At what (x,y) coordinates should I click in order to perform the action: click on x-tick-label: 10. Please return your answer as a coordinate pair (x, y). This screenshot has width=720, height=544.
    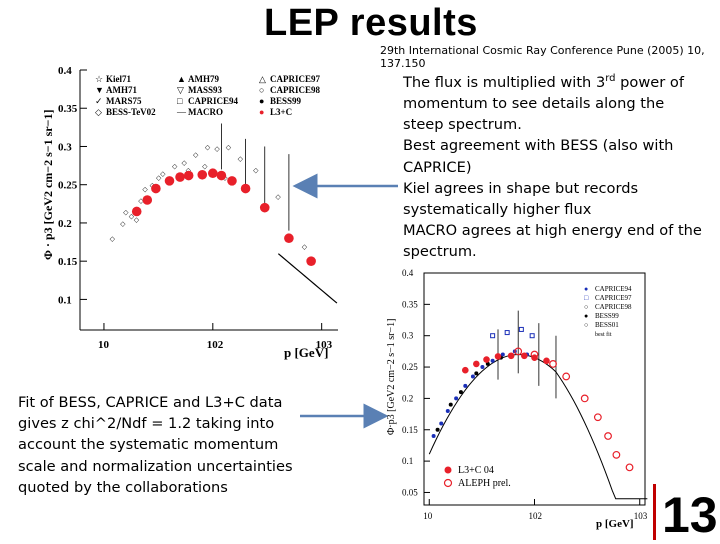
    Looking at the image, I should click on (428, 516).